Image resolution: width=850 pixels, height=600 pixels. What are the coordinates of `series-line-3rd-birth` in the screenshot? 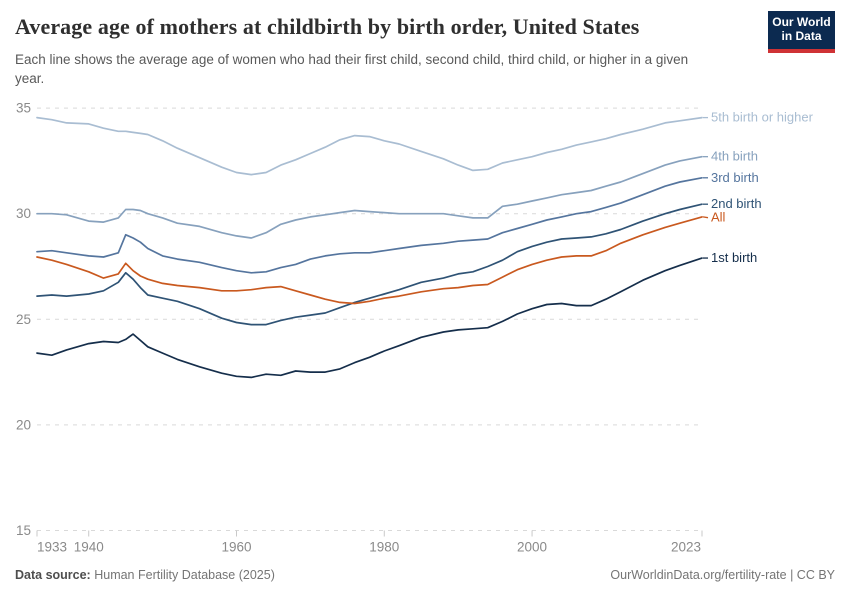 It's located at (369, 225).